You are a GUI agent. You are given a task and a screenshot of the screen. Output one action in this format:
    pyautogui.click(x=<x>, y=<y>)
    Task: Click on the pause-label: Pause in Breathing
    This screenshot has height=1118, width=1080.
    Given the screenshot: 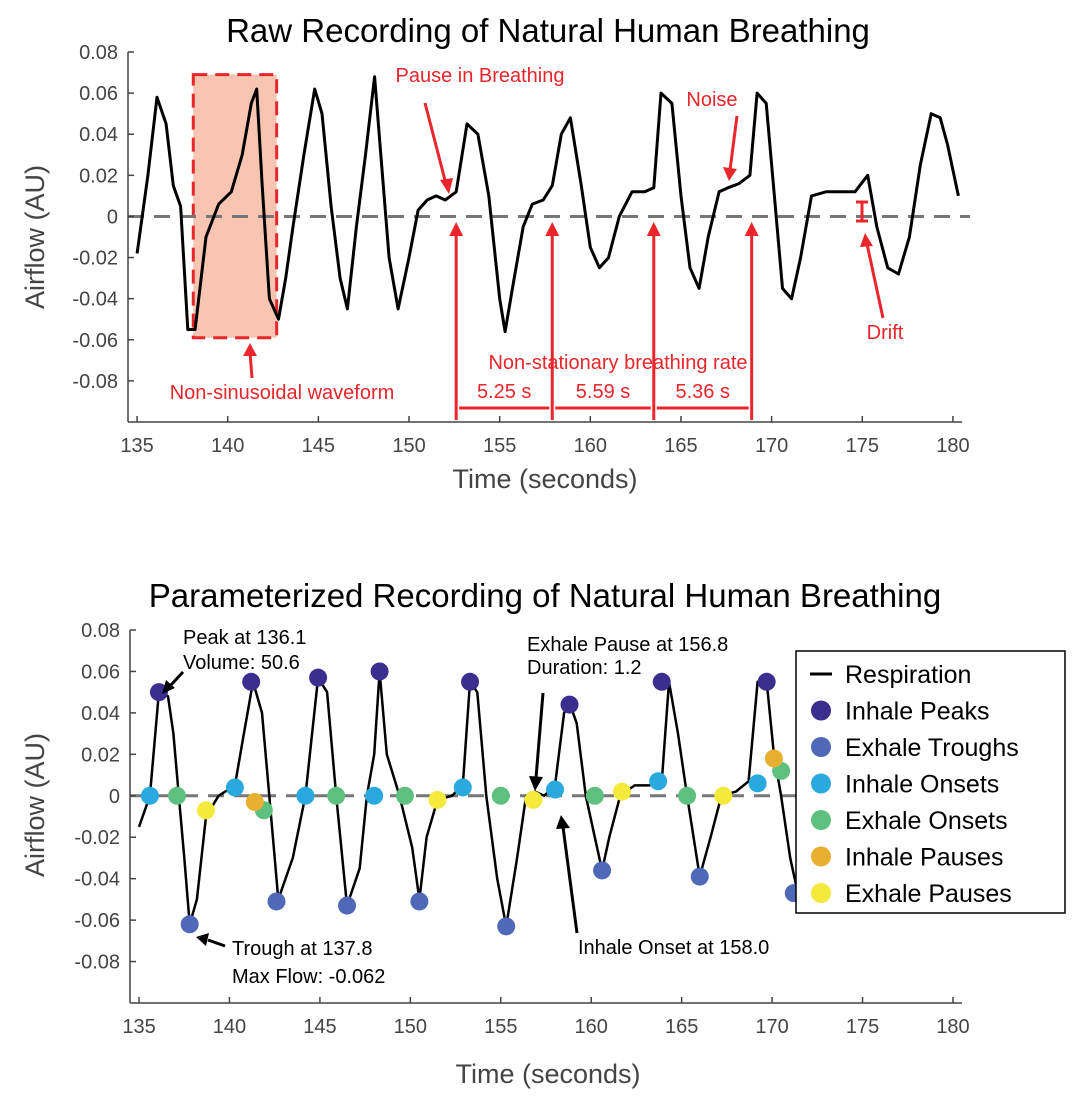 What is the action you would take?
    pyautogui.click(x=479, y=76)
    